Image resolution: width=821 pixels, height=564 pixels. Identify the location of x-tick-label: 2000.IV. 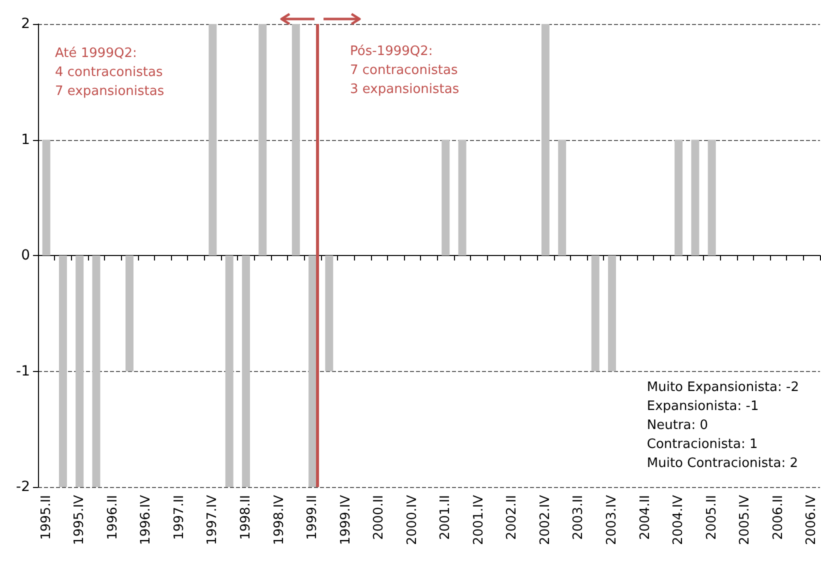
(412, 519).